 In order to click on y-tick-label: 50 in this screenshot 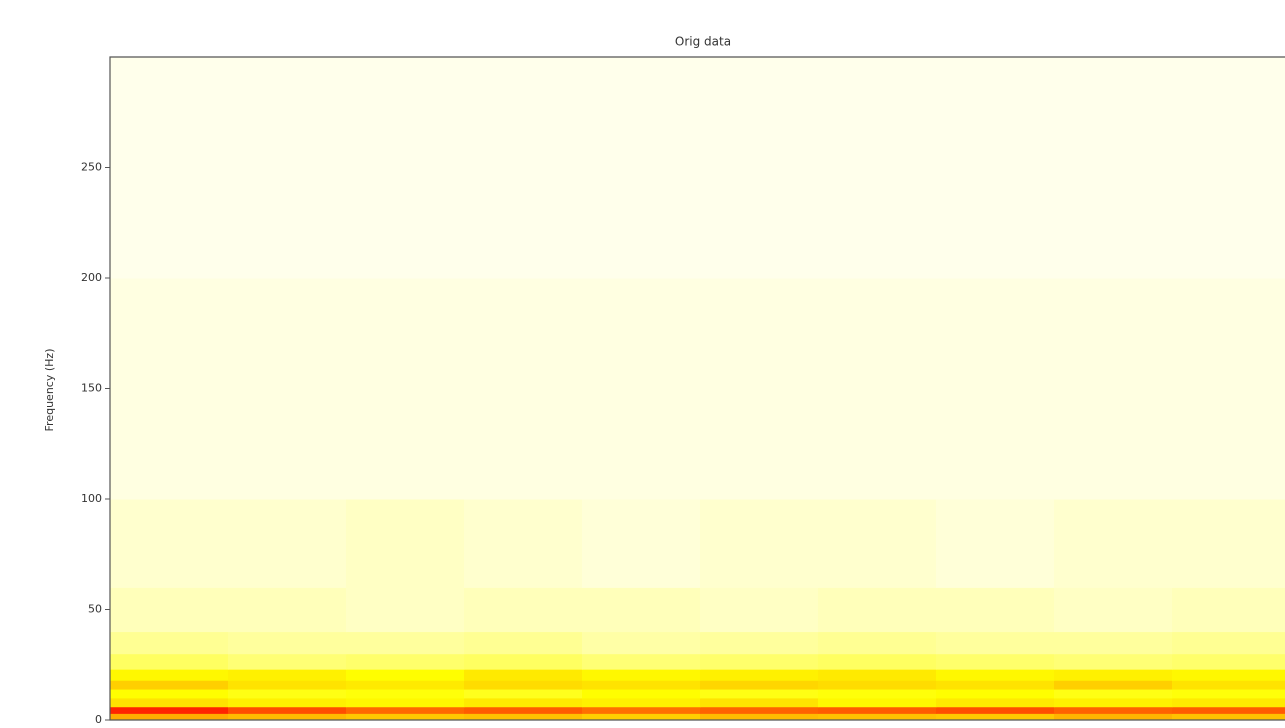, I will do `click(95, 609)`.